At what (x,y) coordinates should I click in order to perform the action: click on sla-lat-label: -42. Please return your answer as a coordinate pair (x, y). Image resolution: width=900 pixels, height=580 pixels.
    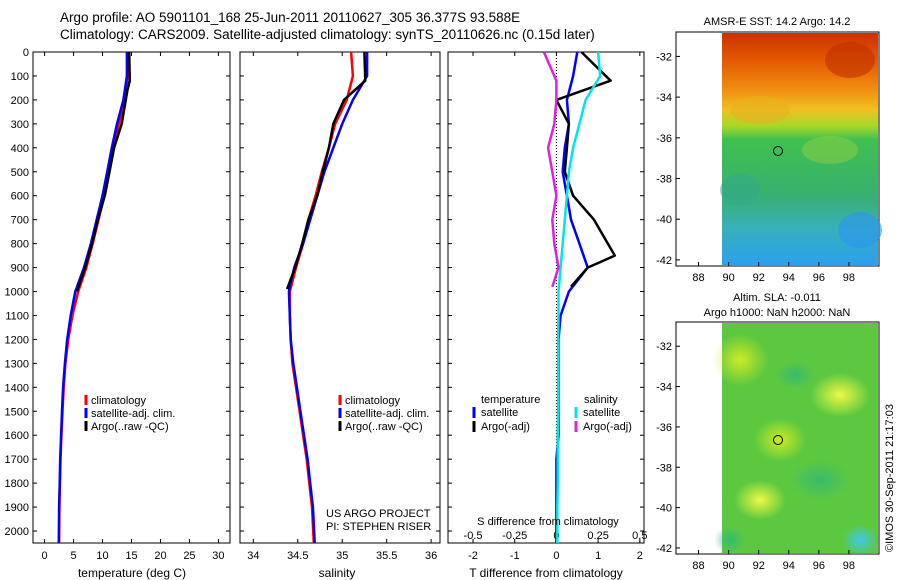
    Looking at the image, I should click on (664, 549).